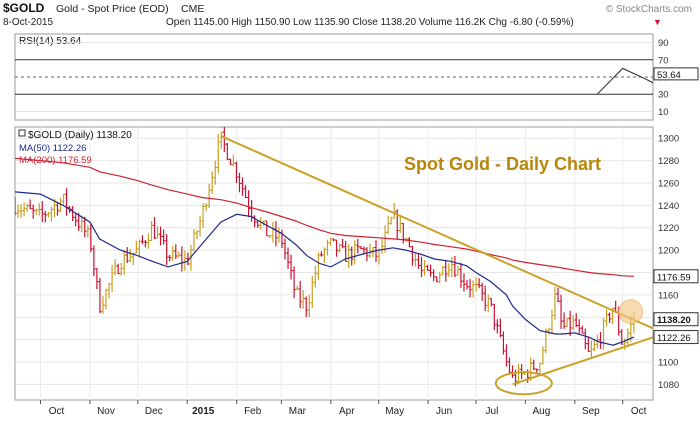 The height and width of the screenshot is (426, 700). Describe the element at coordinates (663, 43) in the screenshot. I see `rsi-tick-label: 90` at that location.